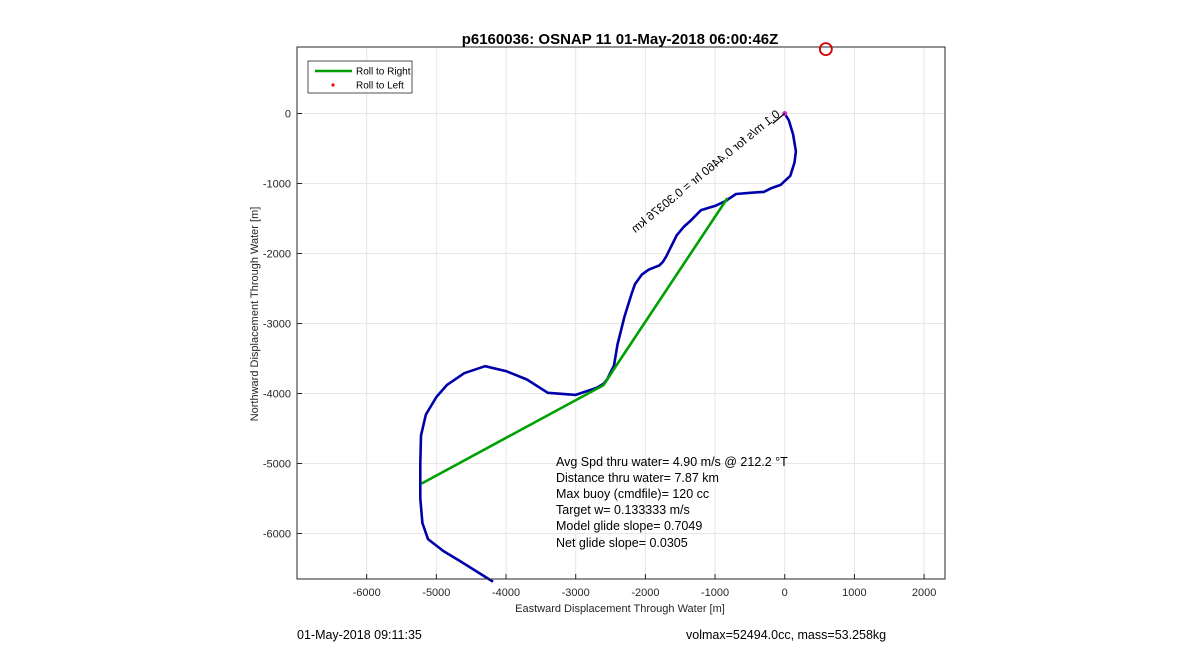 The height and width of the screenshot is (652, 1200). What do you see at coordinates (854, 593) in the screenshot?
I see `x-tick-label: 1000` at bounding box center [854, 593].